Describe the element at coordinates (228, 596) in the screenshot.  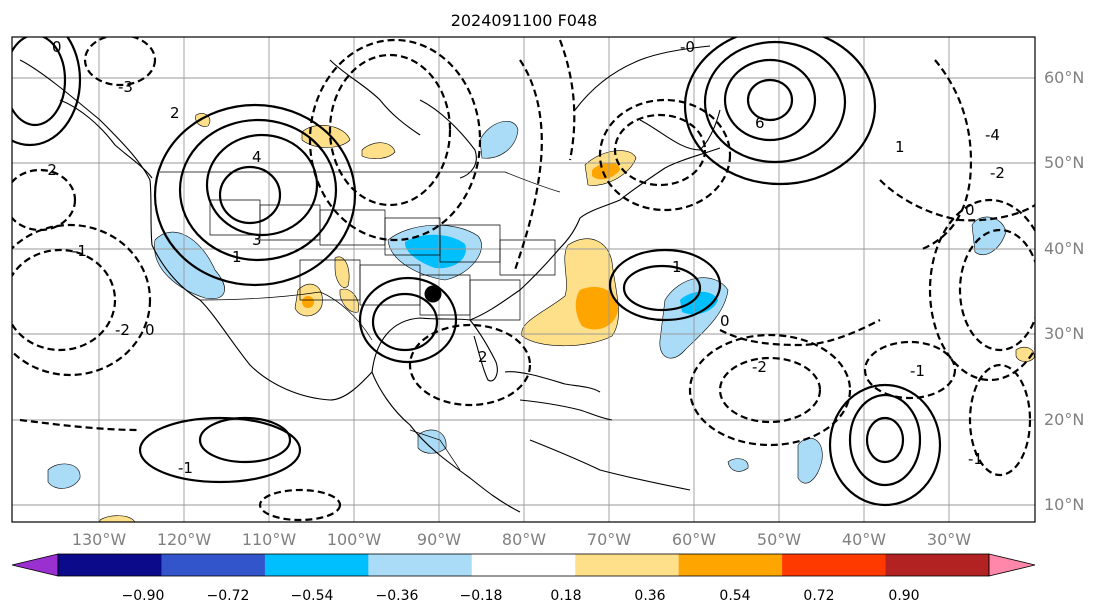
I see `colorbar-tick-label: −0.72` at that location.